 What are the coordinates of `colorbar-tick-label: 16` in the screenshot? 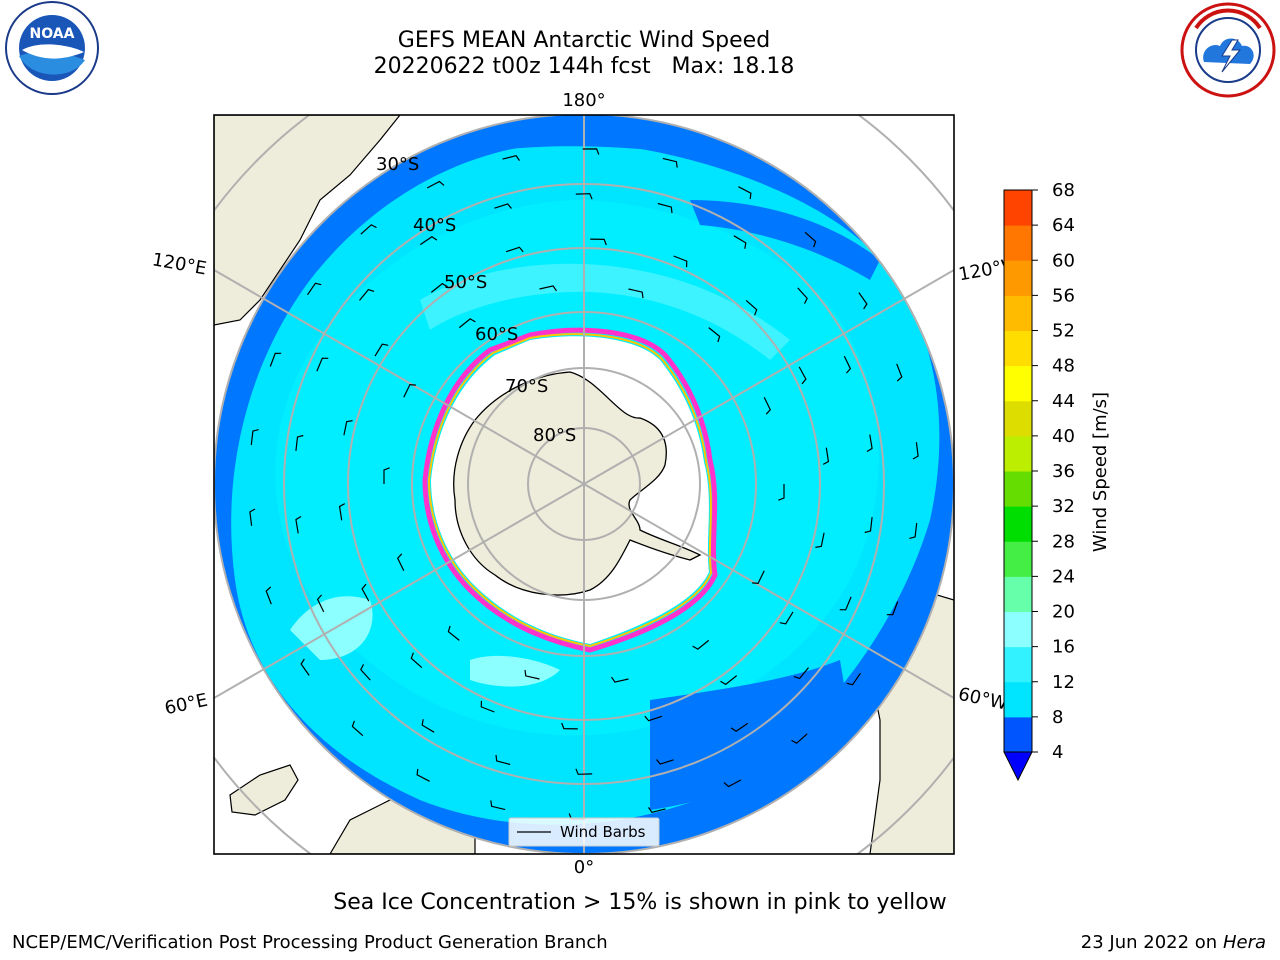 It's located at (1063, 647).